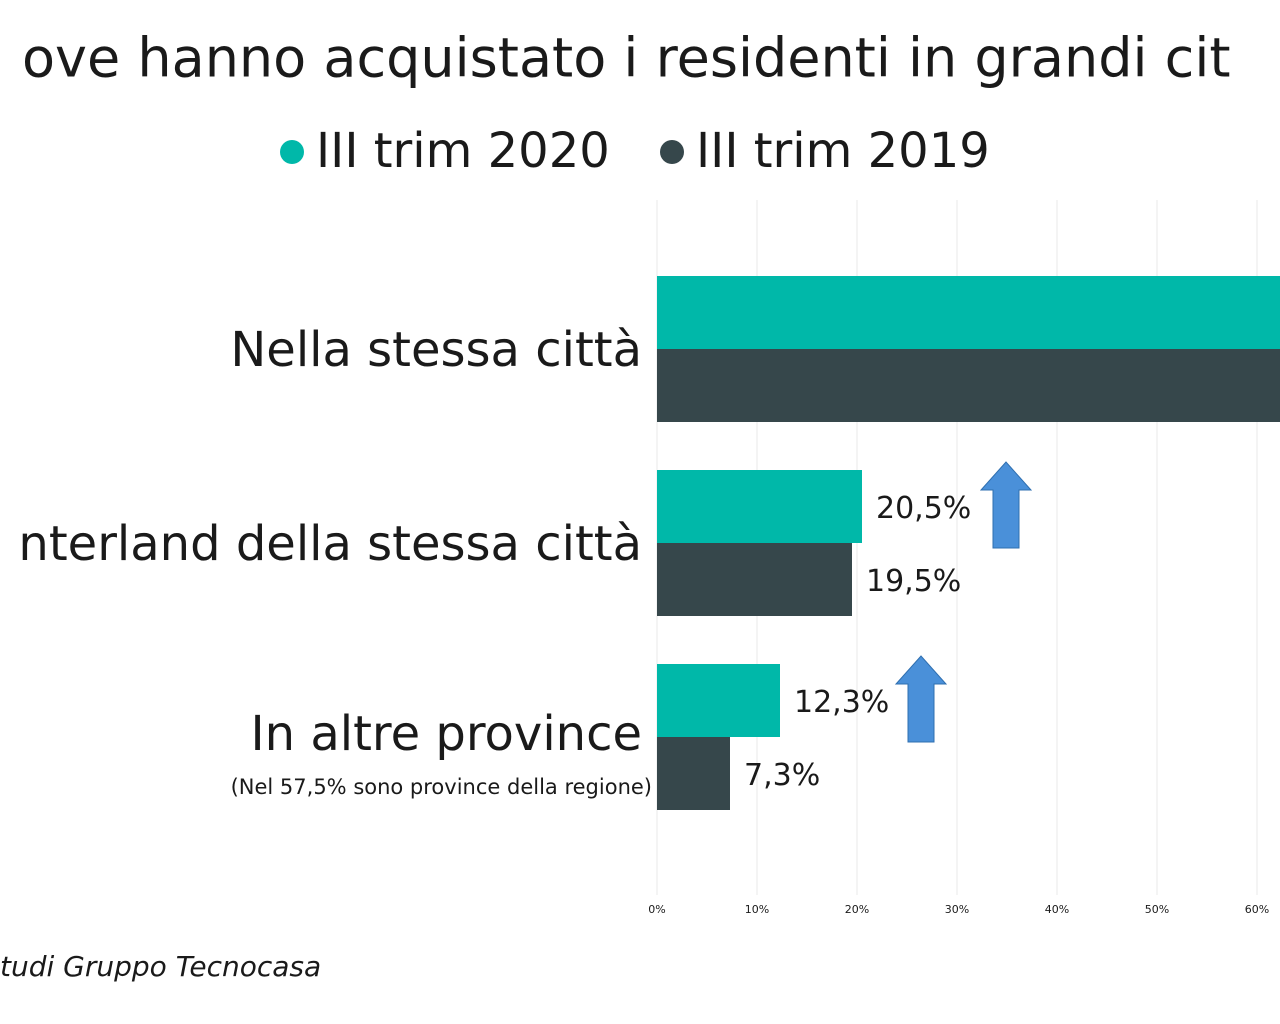 Image resolution: width=1280 pixels, height=1024 pixels. Describe the element at coordinates (923, 508) in the screenshot. I see `value-label: 20,5%` at that location.